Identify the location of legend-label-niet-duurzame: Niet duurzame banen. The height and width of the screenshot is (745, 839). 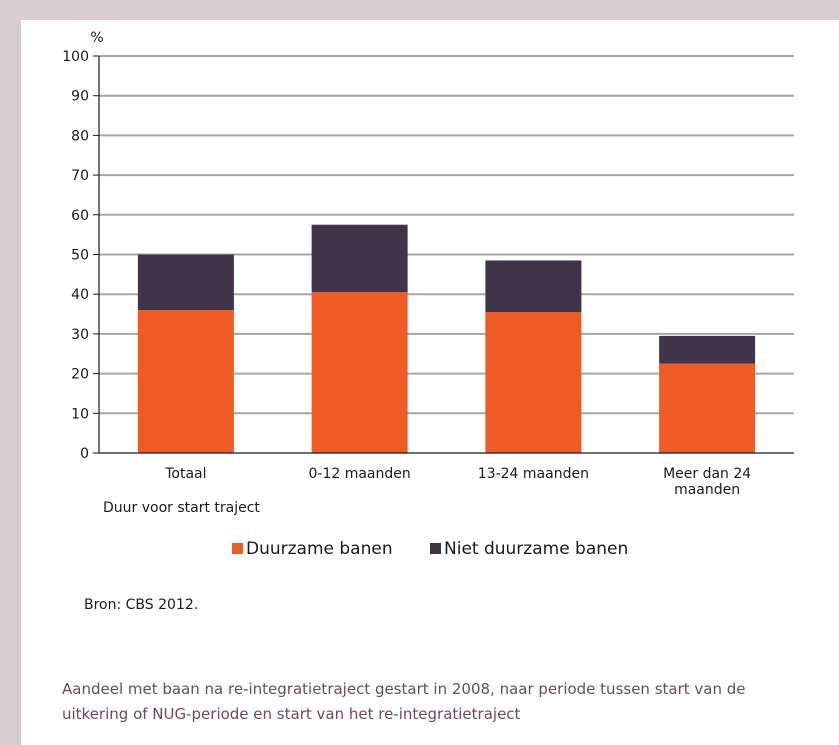
(536, 549).